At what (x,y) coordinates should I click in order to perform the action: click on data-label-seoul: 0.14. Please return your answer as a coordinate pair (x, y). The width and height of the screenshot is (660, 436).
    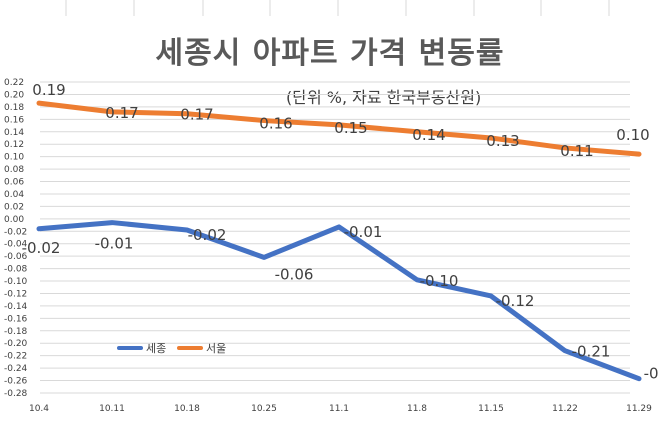
    Looking at the image, I should click on (428, 135).